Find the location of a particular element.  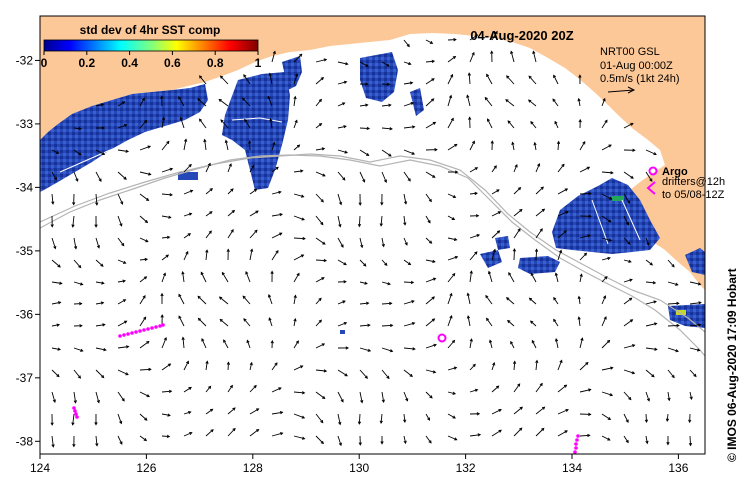

colorbar-title: std dev of 4hr SST comp is located at coordinates (150, 30).